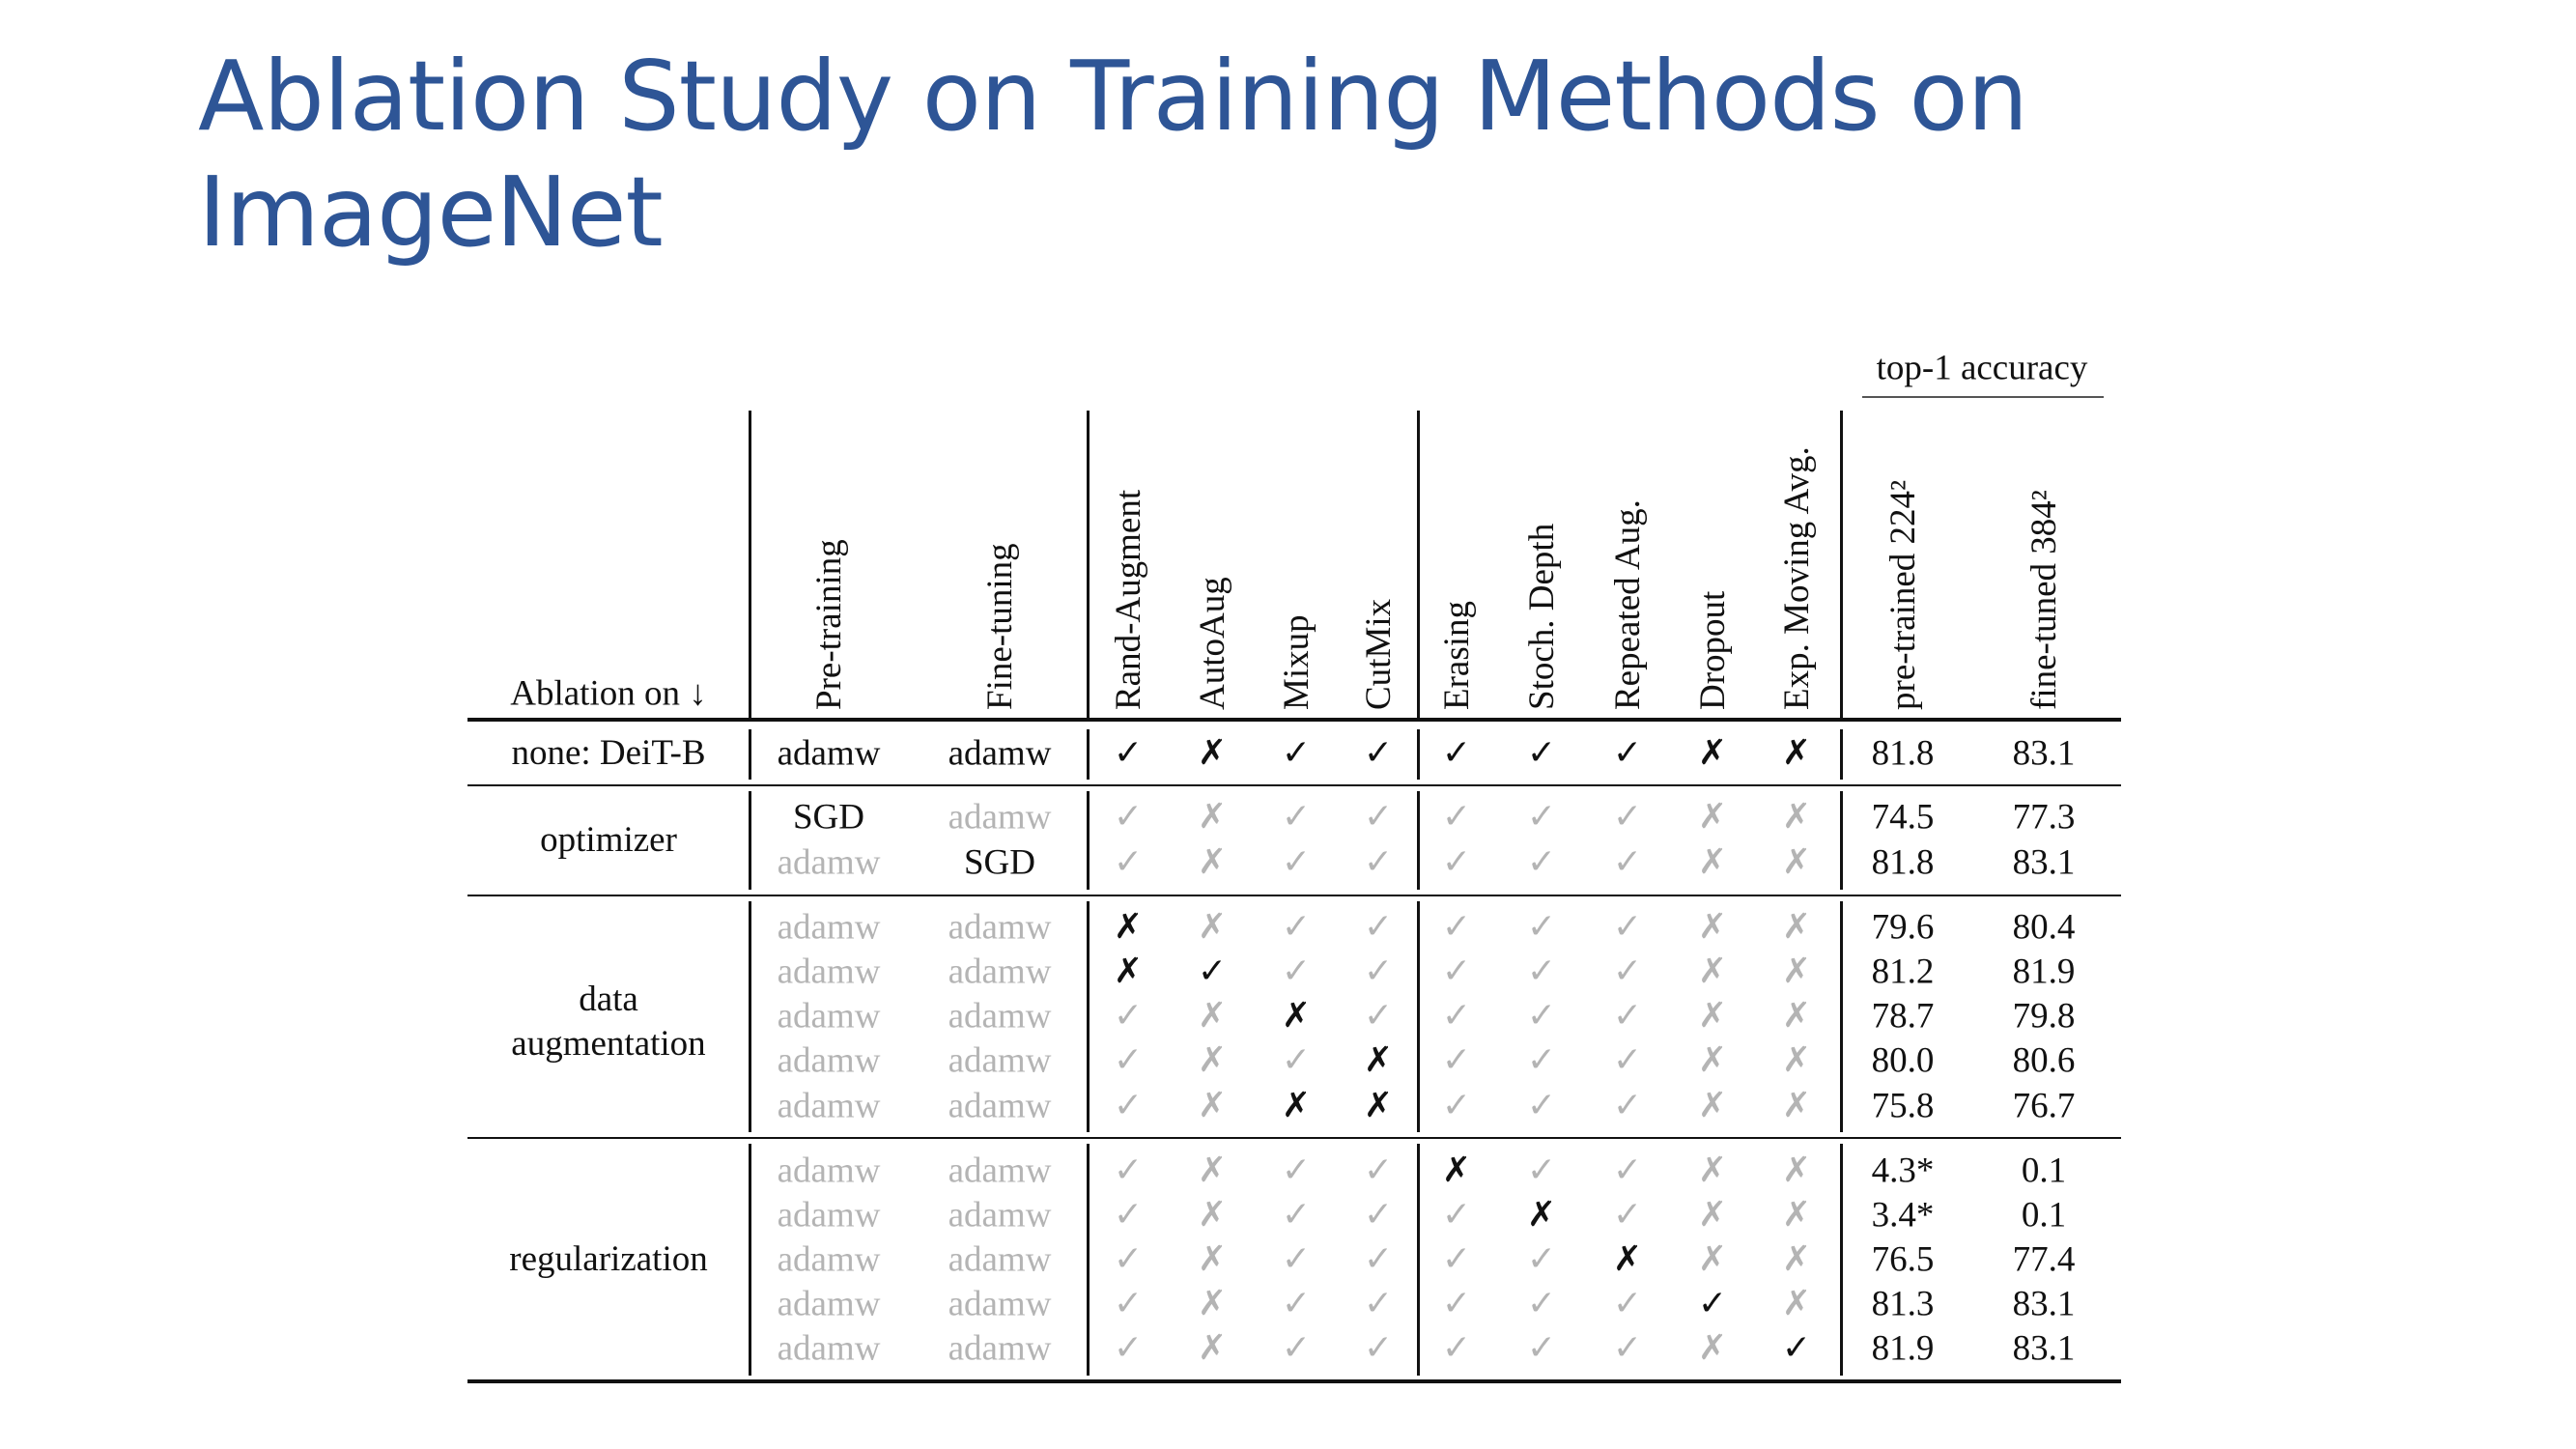 The width and height of the screenshot is (2576, 1449). What do you see at coordinates (1903, 1215) in the screenshot?
I see `row-10-pretrained-accuracy: 3.4*` at bounding box center [1903, 1215].